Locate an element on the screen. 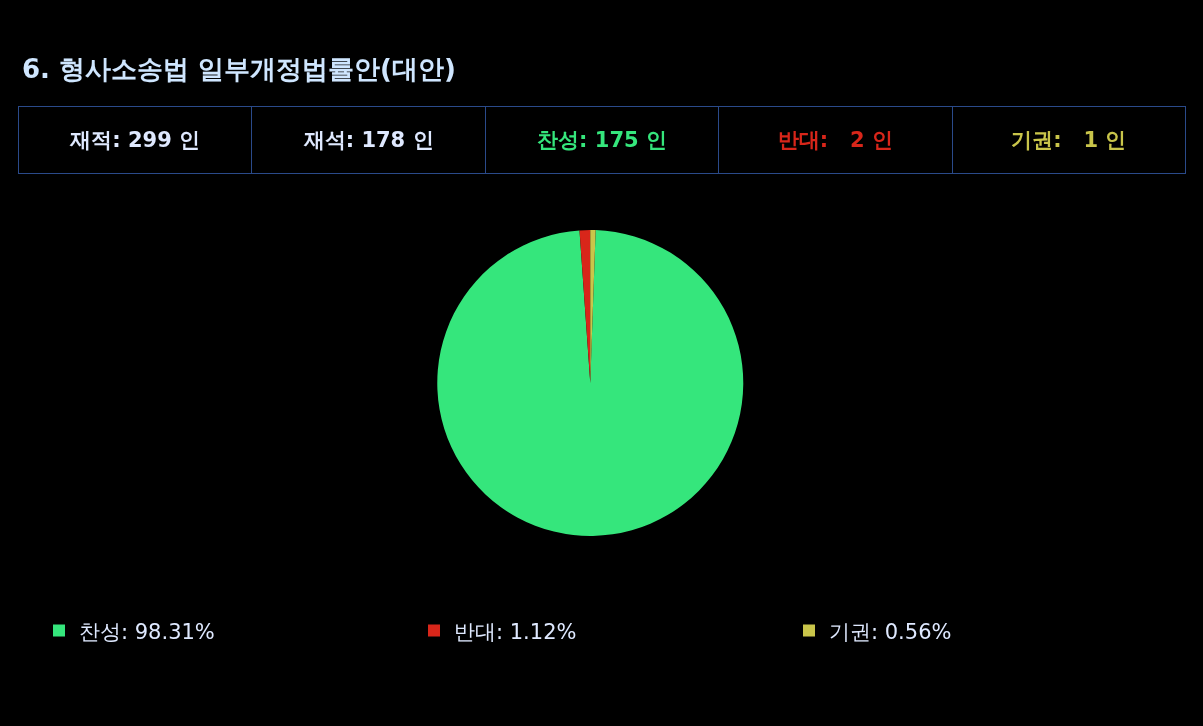  text: 재적: 299 인 is located at coordinates (136, 140).